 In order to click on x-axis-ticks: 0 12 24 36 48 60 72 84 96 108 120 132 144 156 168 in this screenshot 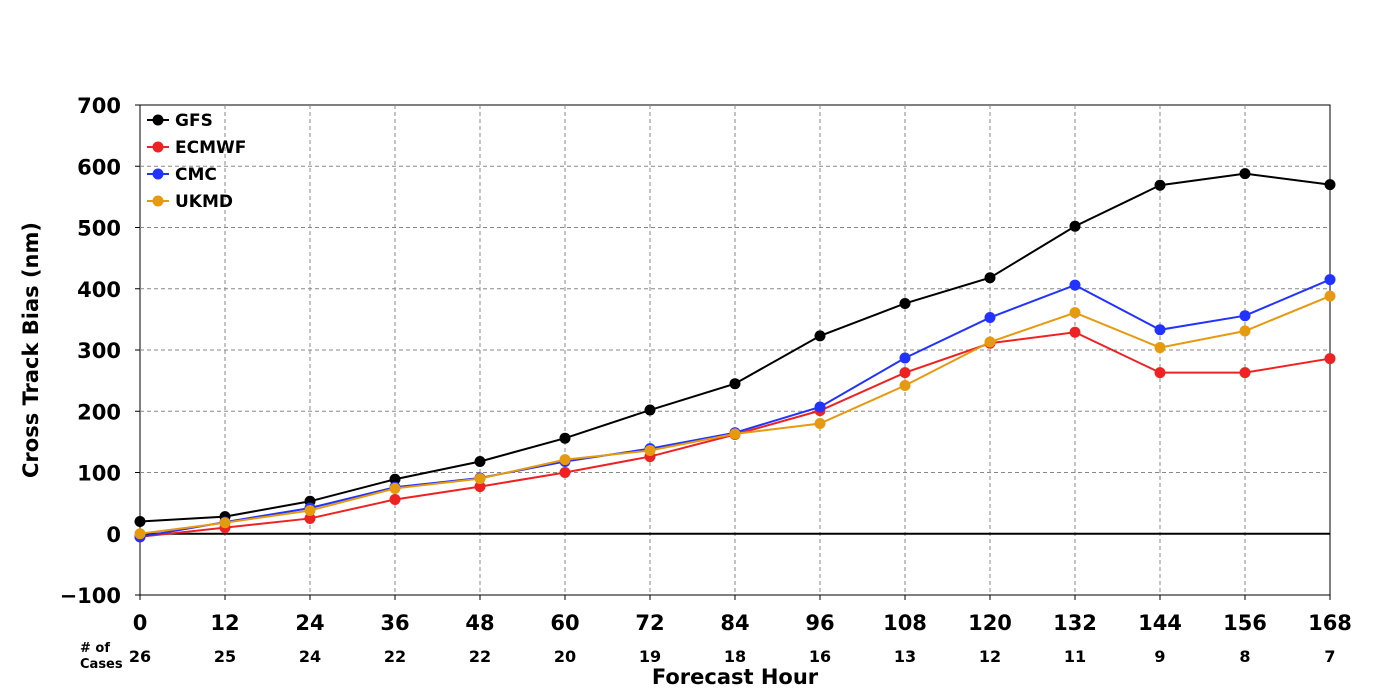, I will do `click(742, 615)`.